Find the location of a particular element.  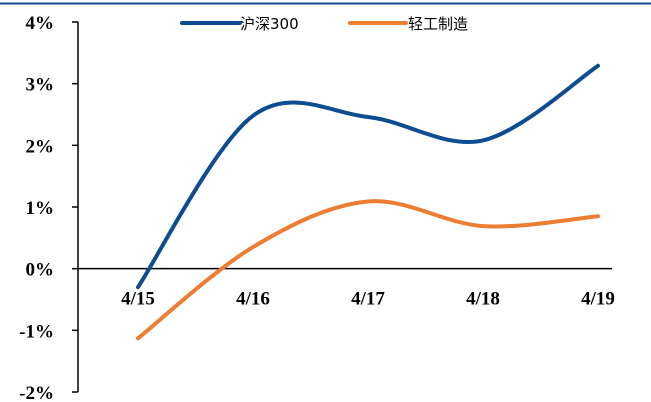

legend-label-hs300: 沪深300 is located at coordinates (269, 24).